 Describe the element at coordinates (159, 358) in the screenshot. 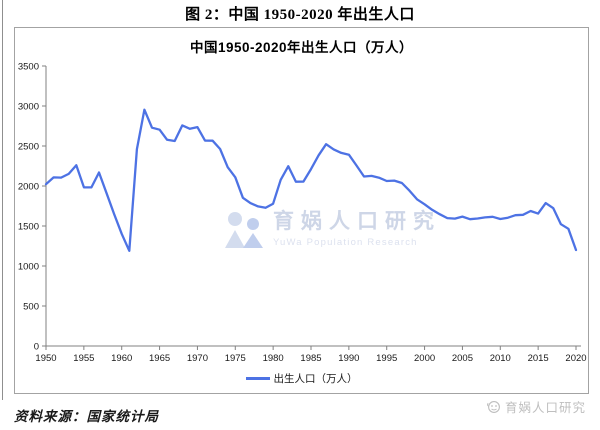

I see `svg-text: 1965` at that location.